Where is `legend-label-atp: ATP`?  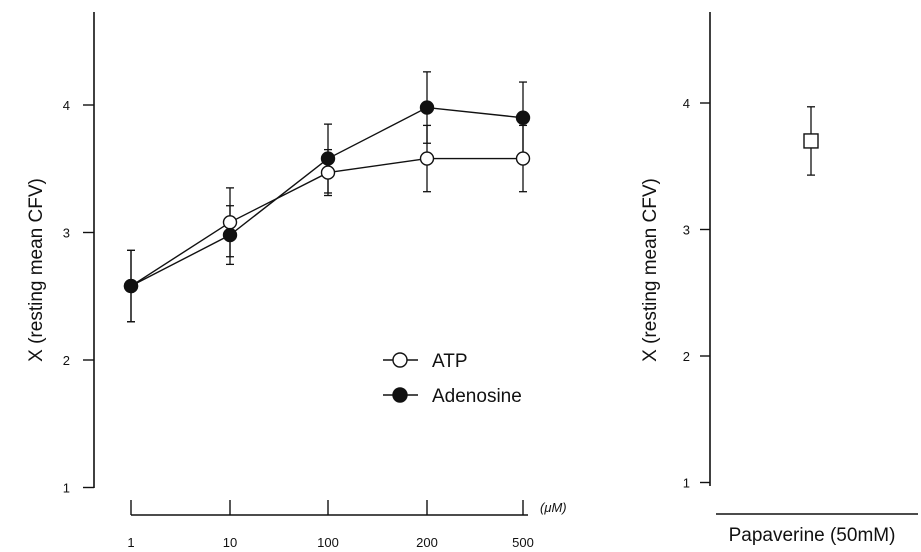 legend-label-atp: ATP is located at coordinates (450, 361).